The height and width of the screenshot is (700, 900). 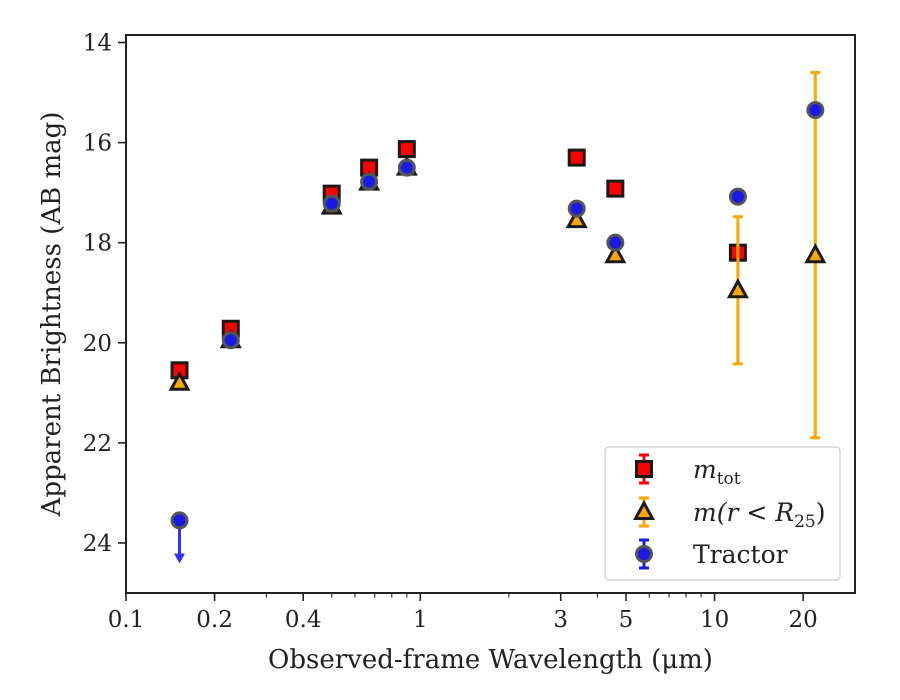 What do you see at coordinates (97, 244) in the screenshot?
I see `y-tick-label: 18` at bounding box center [97, 244].